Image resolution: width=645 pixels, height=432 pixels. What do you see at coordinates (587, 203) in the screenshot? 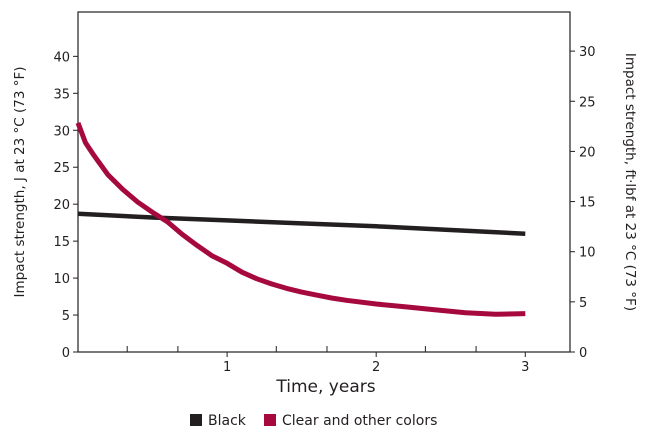
I see `y-right-tick-label: 15` at bounding box center [587, 203].